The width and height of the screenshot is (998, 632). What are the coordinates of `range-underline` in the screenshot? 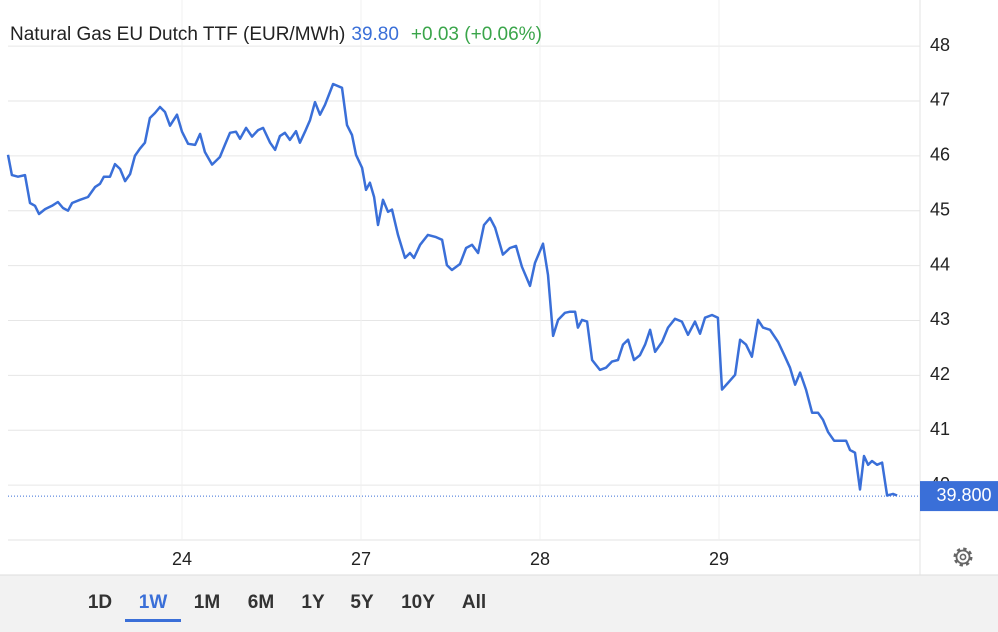 It's located at (153, 620).